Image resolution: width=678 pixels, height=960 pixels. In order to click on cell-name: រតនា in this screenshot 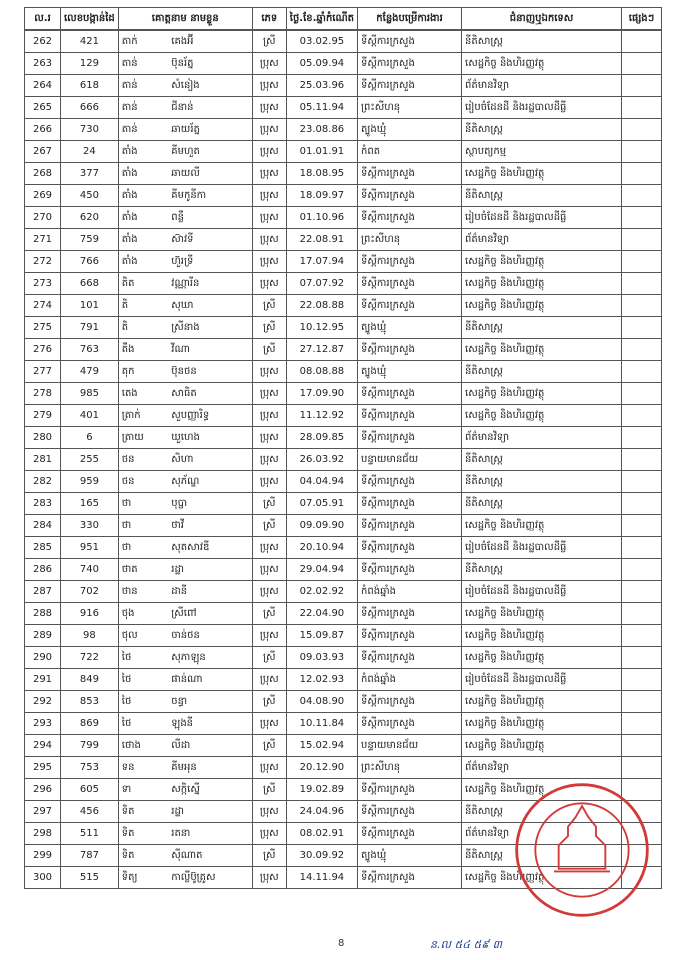, I will do `click(210, 833)`.